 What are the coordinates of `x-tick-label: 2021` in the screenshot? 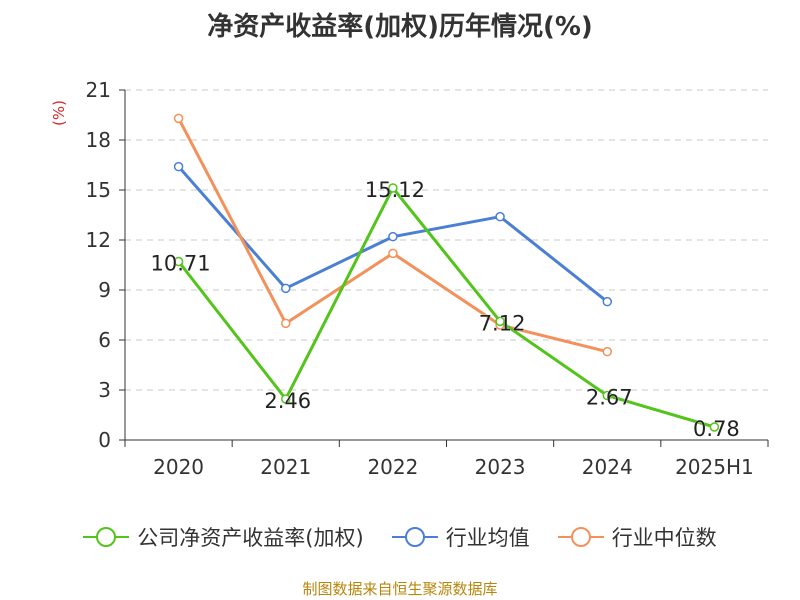 It's located at (285, 467).